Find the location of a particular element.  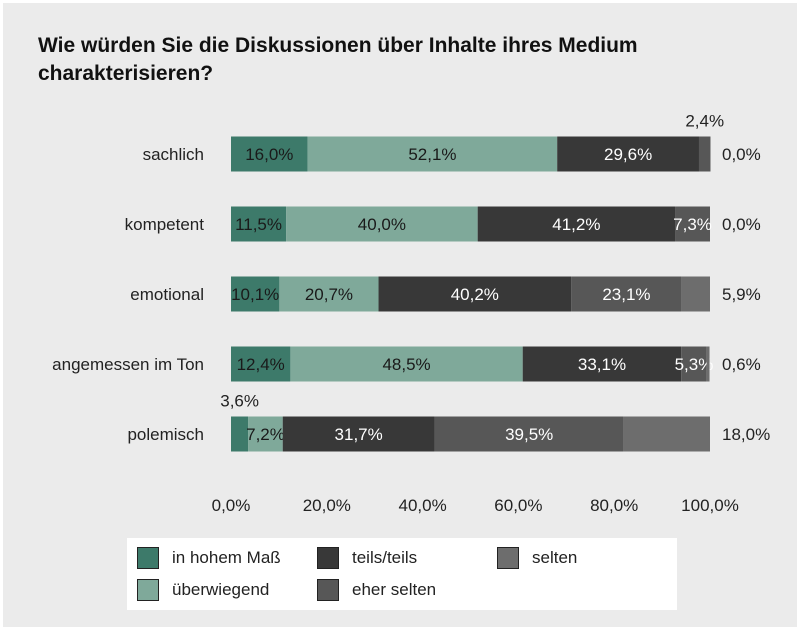

x-tick-label: 100,0% is located at coordinates (710, 505).